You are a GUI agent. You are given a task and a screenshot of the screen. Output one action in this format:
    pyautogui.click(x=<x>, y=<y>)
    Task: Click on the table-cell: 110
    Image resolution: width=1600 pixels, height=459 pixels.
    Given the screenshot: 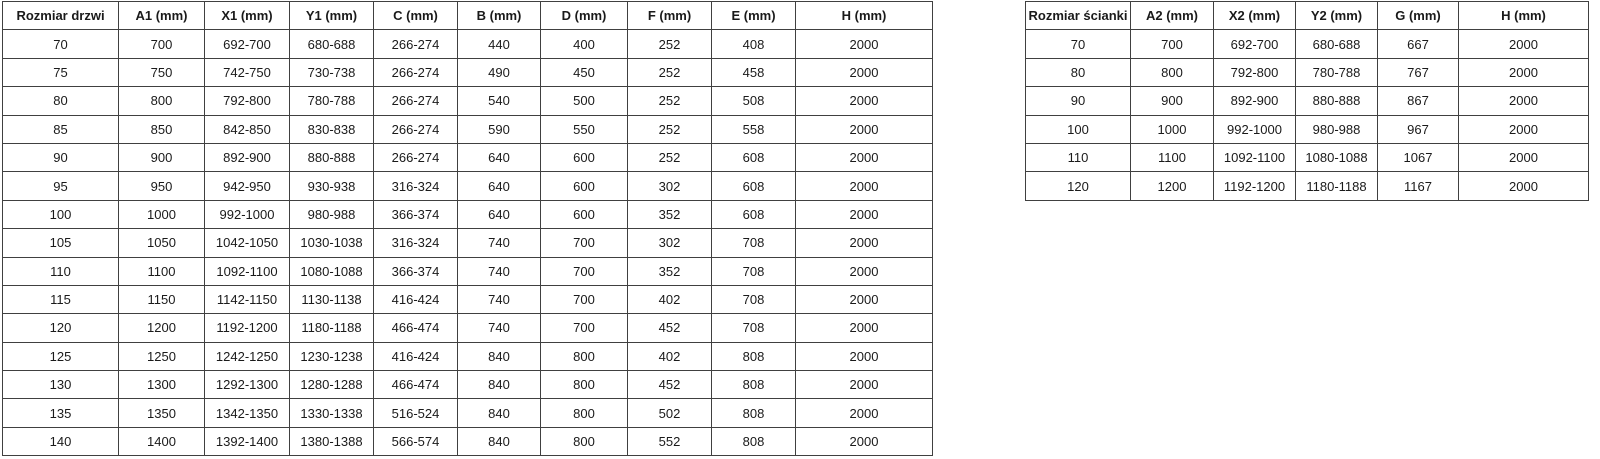 What is the action you would take?
    pyautogui.click(x=1078, y=157)
    